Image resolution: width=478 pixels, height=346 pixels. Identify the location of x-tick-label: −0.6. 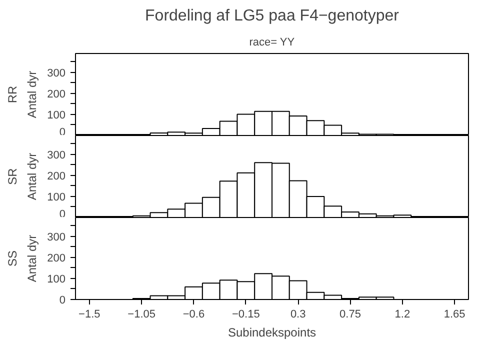
(193, 314).